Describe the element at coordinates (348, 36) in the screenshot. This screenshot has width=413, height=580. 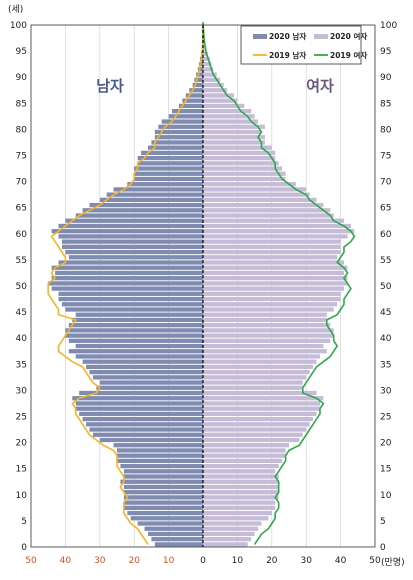
I see `legend-label-female-2020: 2020 여자` at that location.